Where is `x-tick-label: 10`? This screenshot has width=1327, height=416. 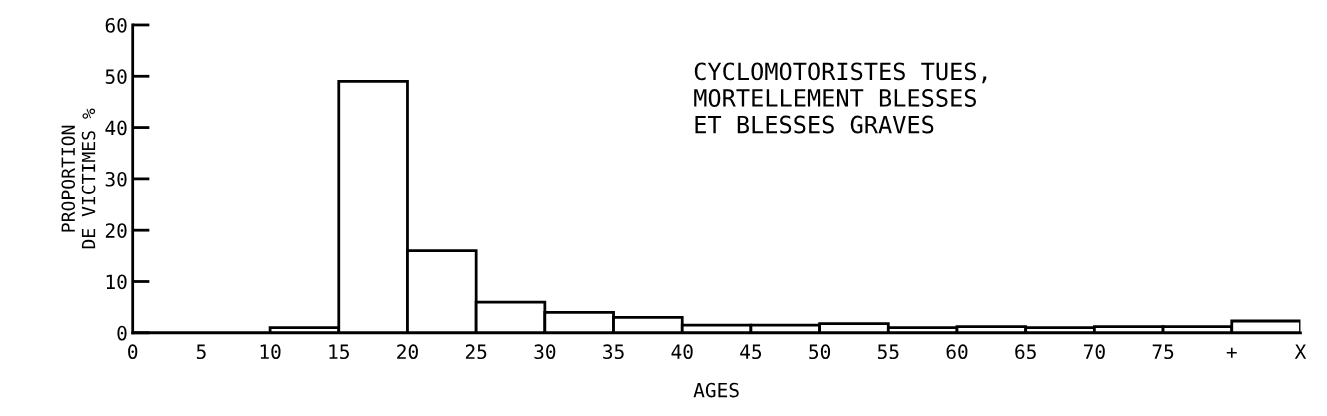 x-tick-label: 10 is located at coordinates (270, 352).